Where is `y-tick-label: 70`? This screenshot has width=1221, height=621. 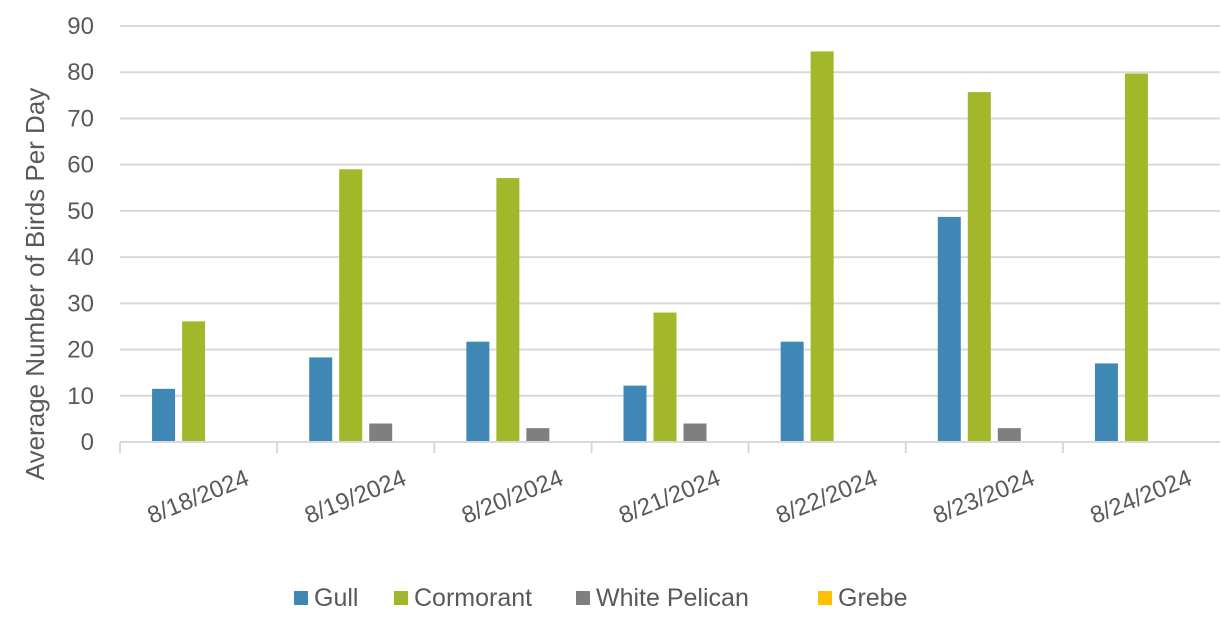 y-tick-label: 70 is located at coordinates (80, 118).